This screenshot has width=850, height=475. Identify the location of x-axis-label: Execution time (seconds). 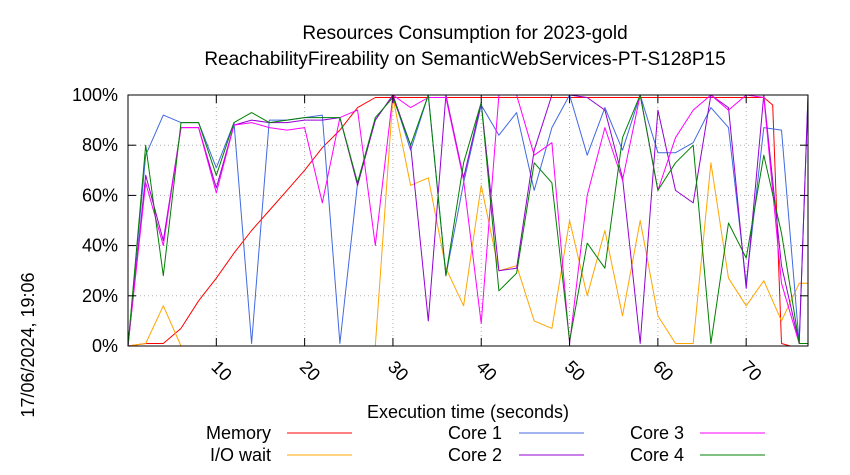
(468, 412).